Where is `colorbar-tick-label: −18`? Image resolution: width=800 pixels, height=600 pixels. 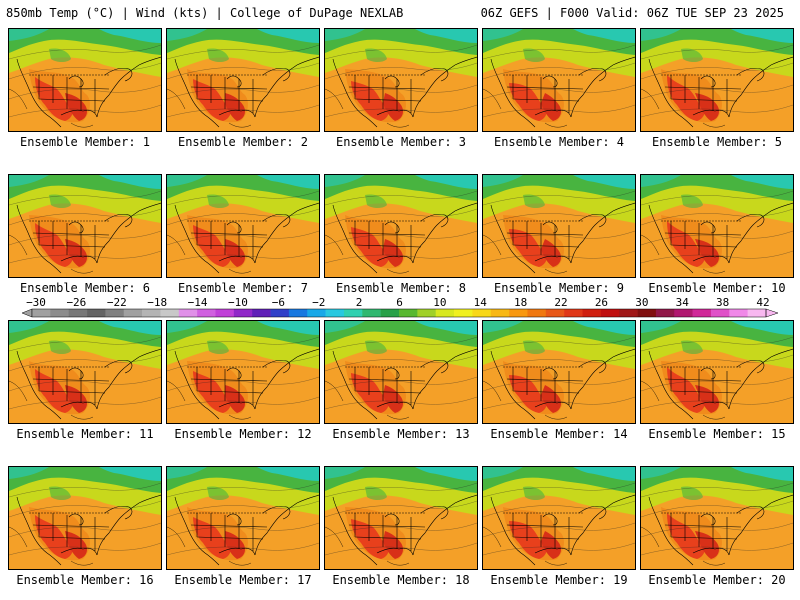
colorbar-tick-label: −18 is located at coordinates (157, 302).